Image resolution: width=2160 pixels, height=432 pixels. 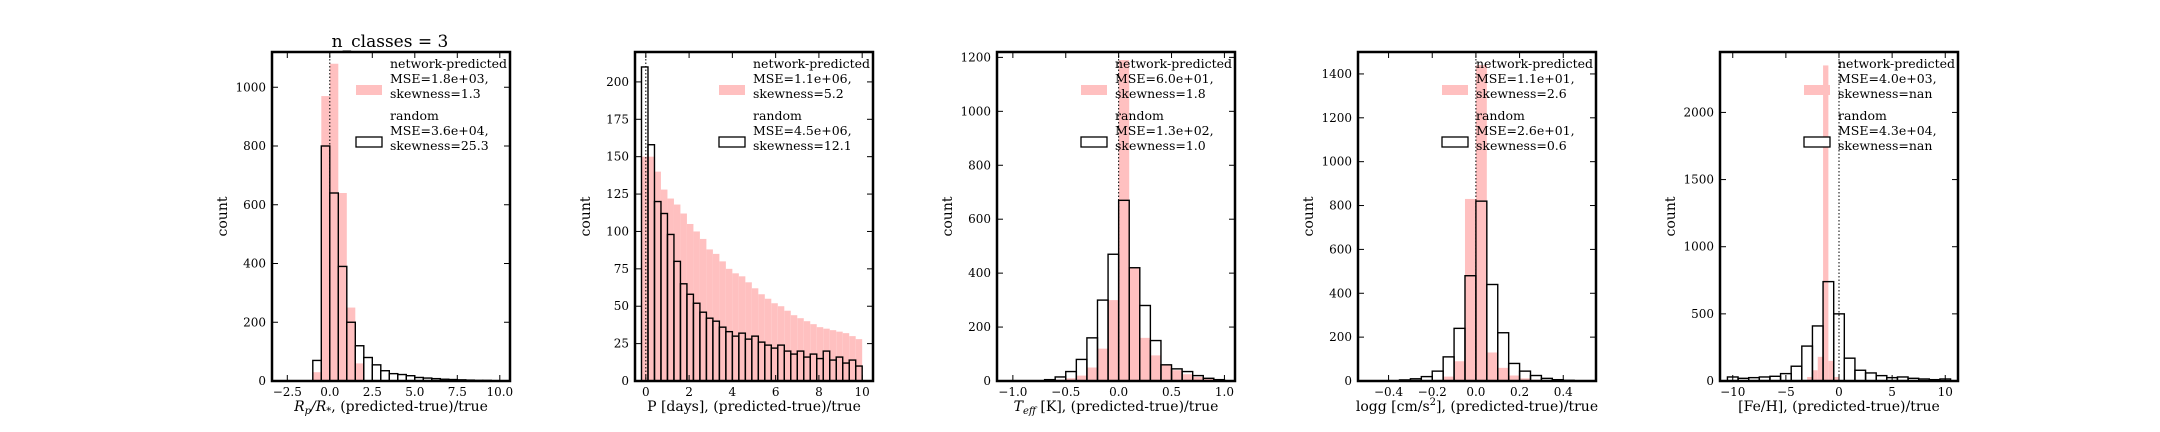 What do you see at coordinates (819, 392) in the screenshot?
I see `x-tick-label: 8` at bounding box center [819, 392].